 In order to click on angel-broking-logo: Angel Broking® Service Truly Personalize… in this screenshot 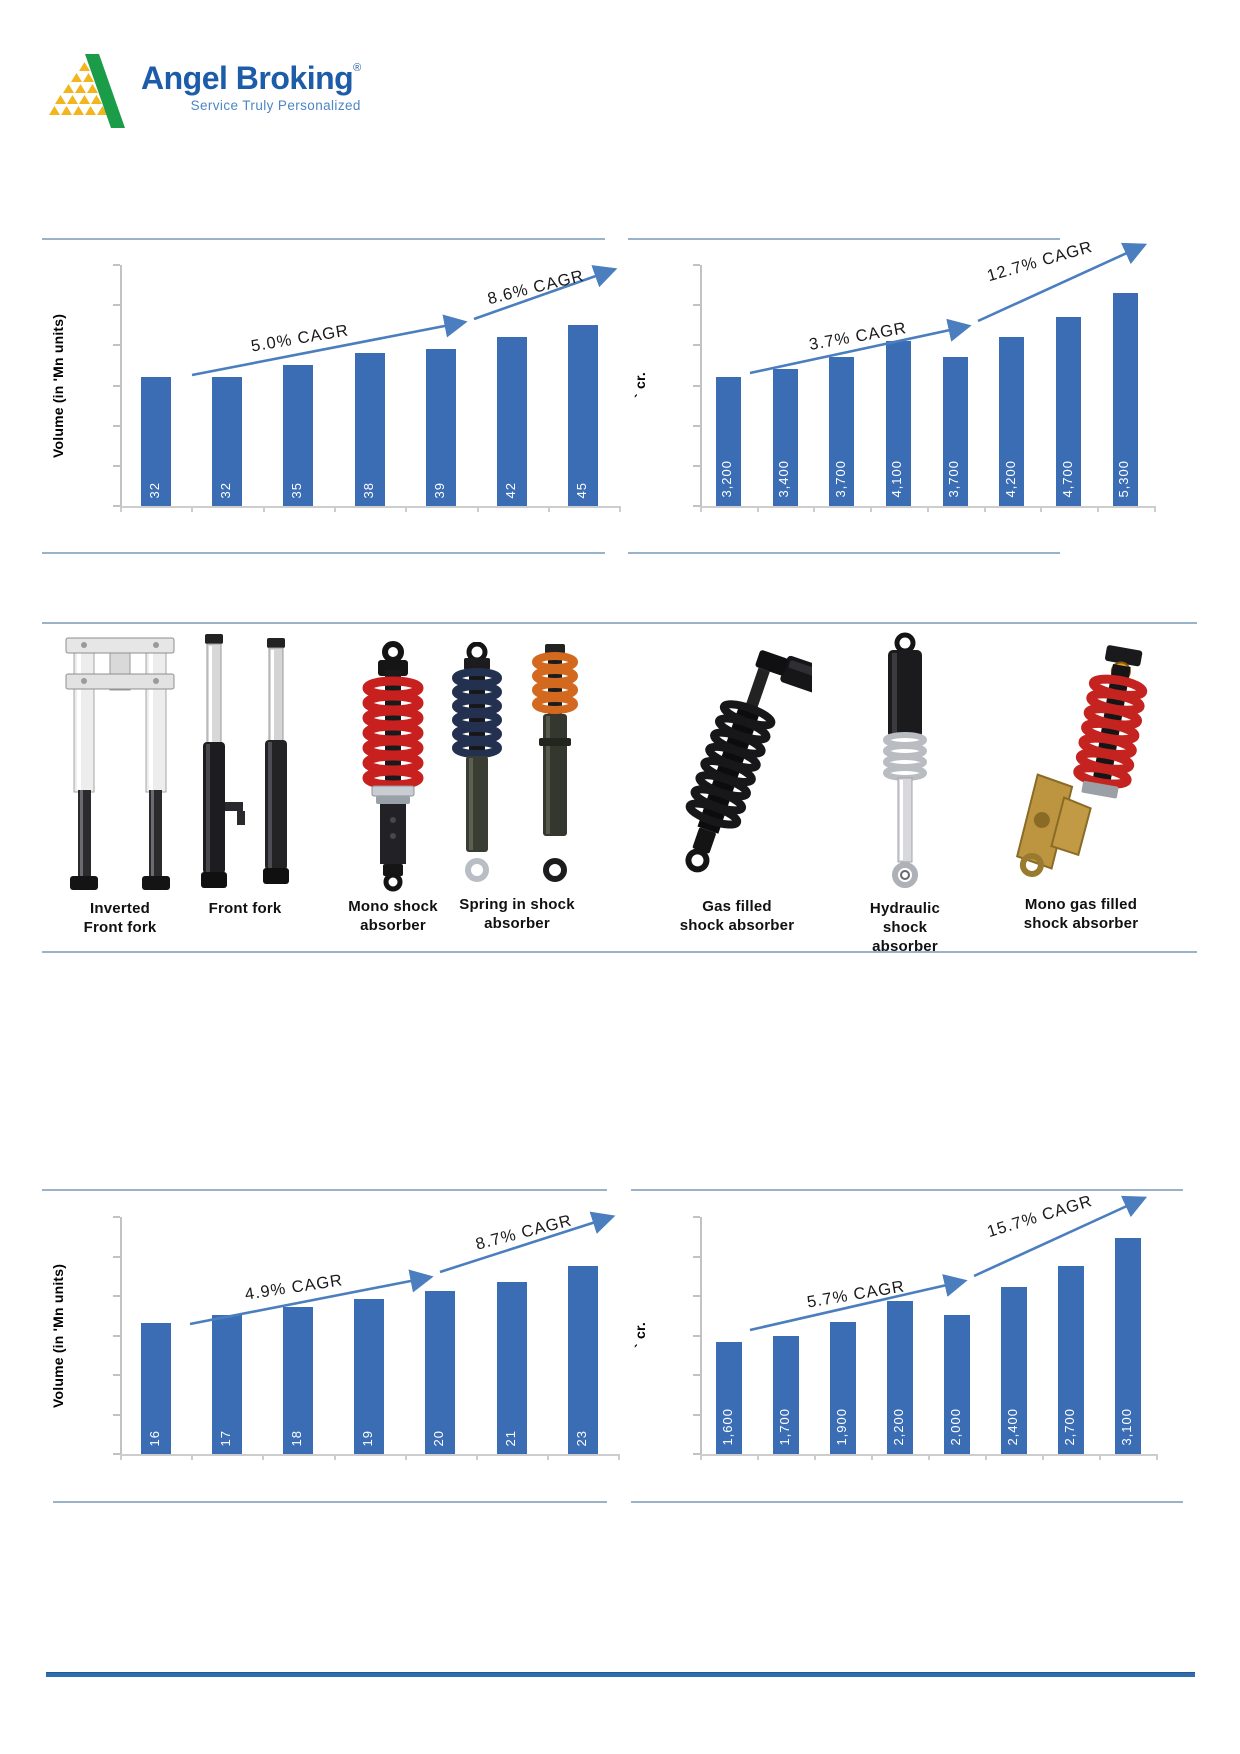, I will do `click(203, 93)`.